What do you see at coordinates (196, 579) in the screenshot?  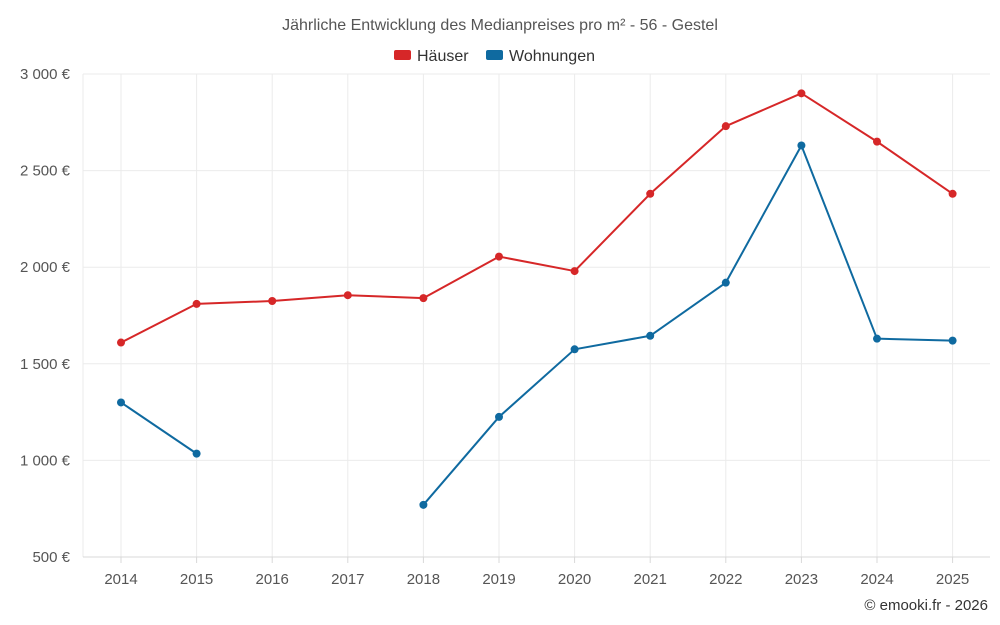 I see `x-tick-label: 2015` at bounding box center [196, 579].